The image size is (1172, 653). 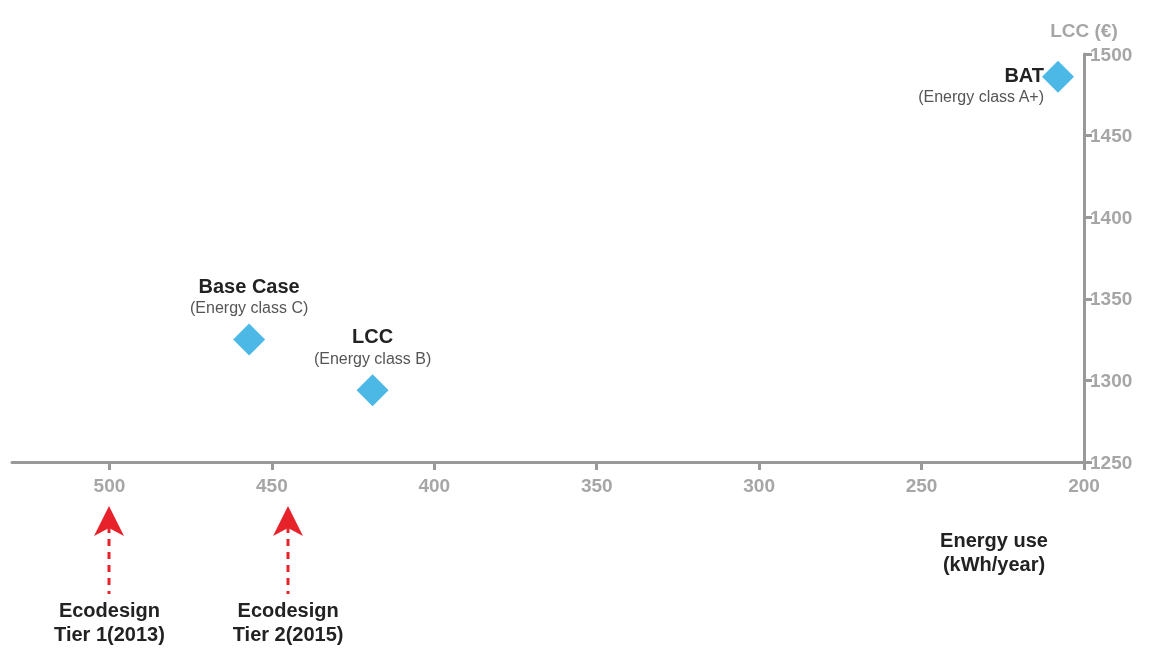 I want to click on y-tick-label: 1250, so click(x=1111, y=462).